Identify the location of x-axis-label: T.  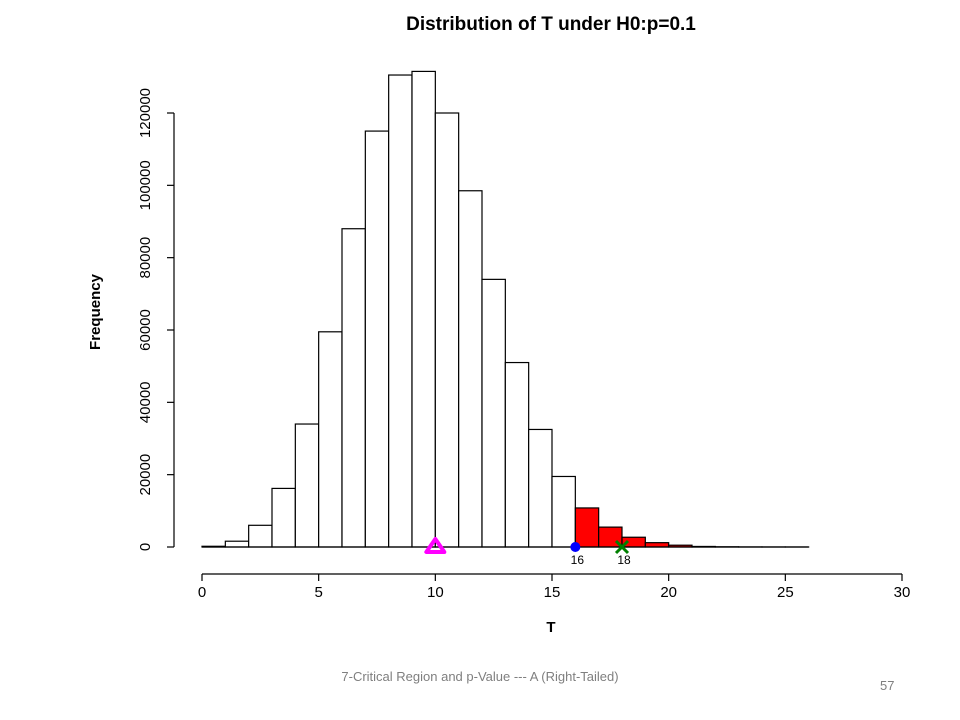
(550, 627).